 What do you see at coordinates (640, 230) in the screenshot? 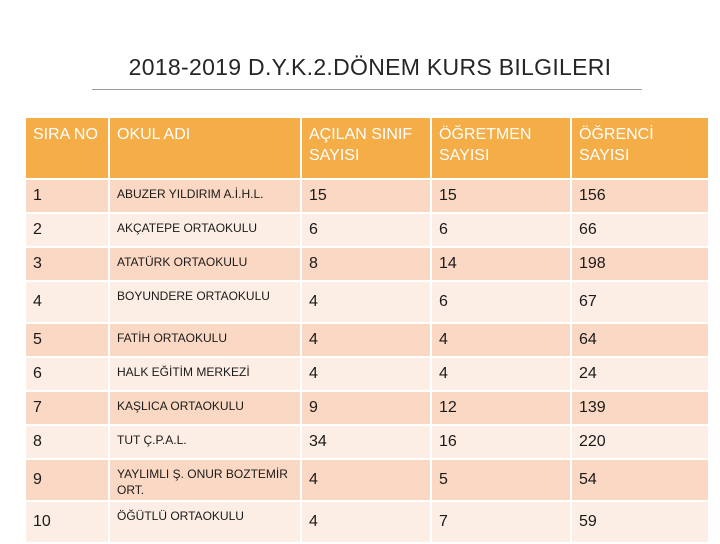
I see `cell-ogrenci: 66` at bounding box center [640, 230].